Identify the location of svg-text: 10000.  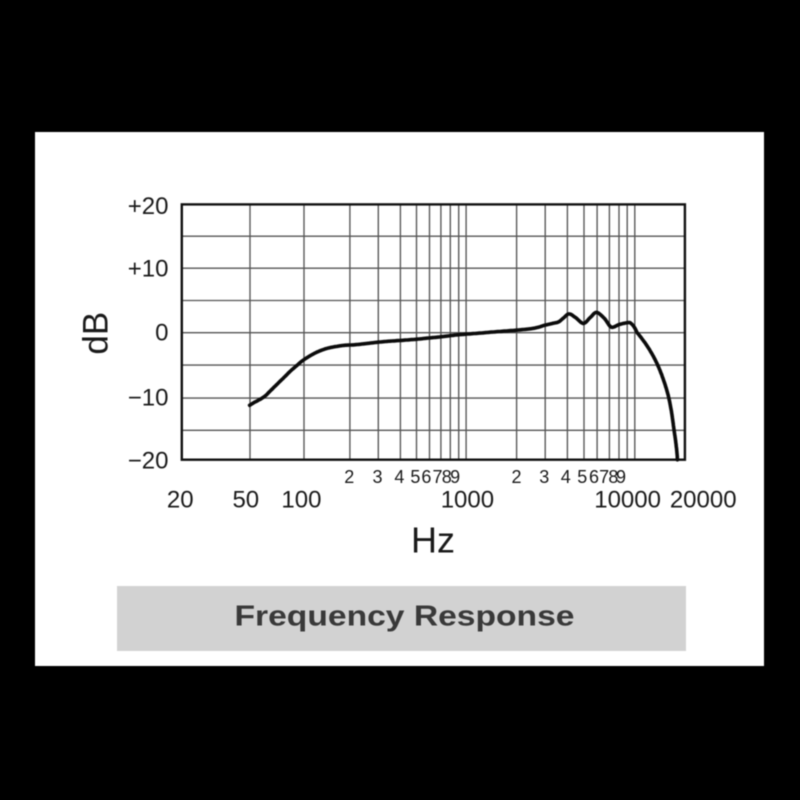
(627, 500).